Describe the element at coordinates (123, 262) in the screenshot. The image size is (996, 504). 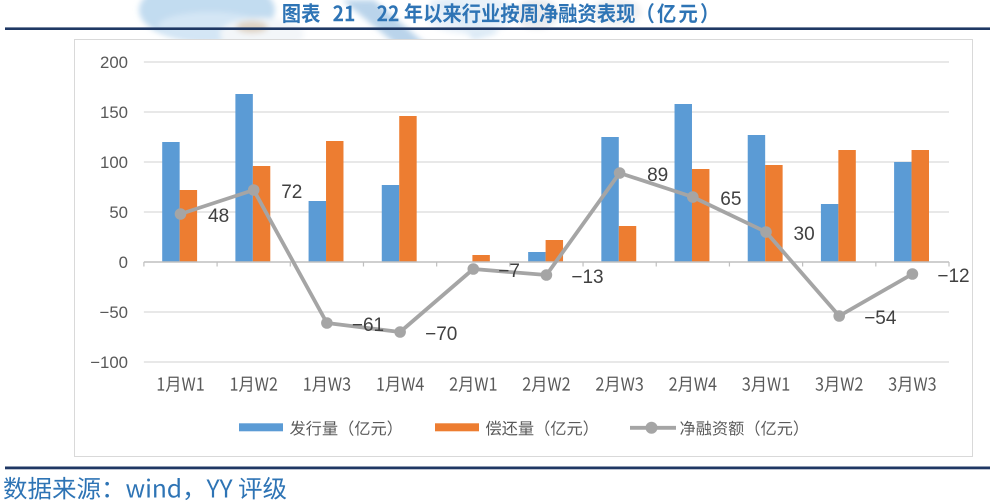
I see `svg-text: 0` at that location.